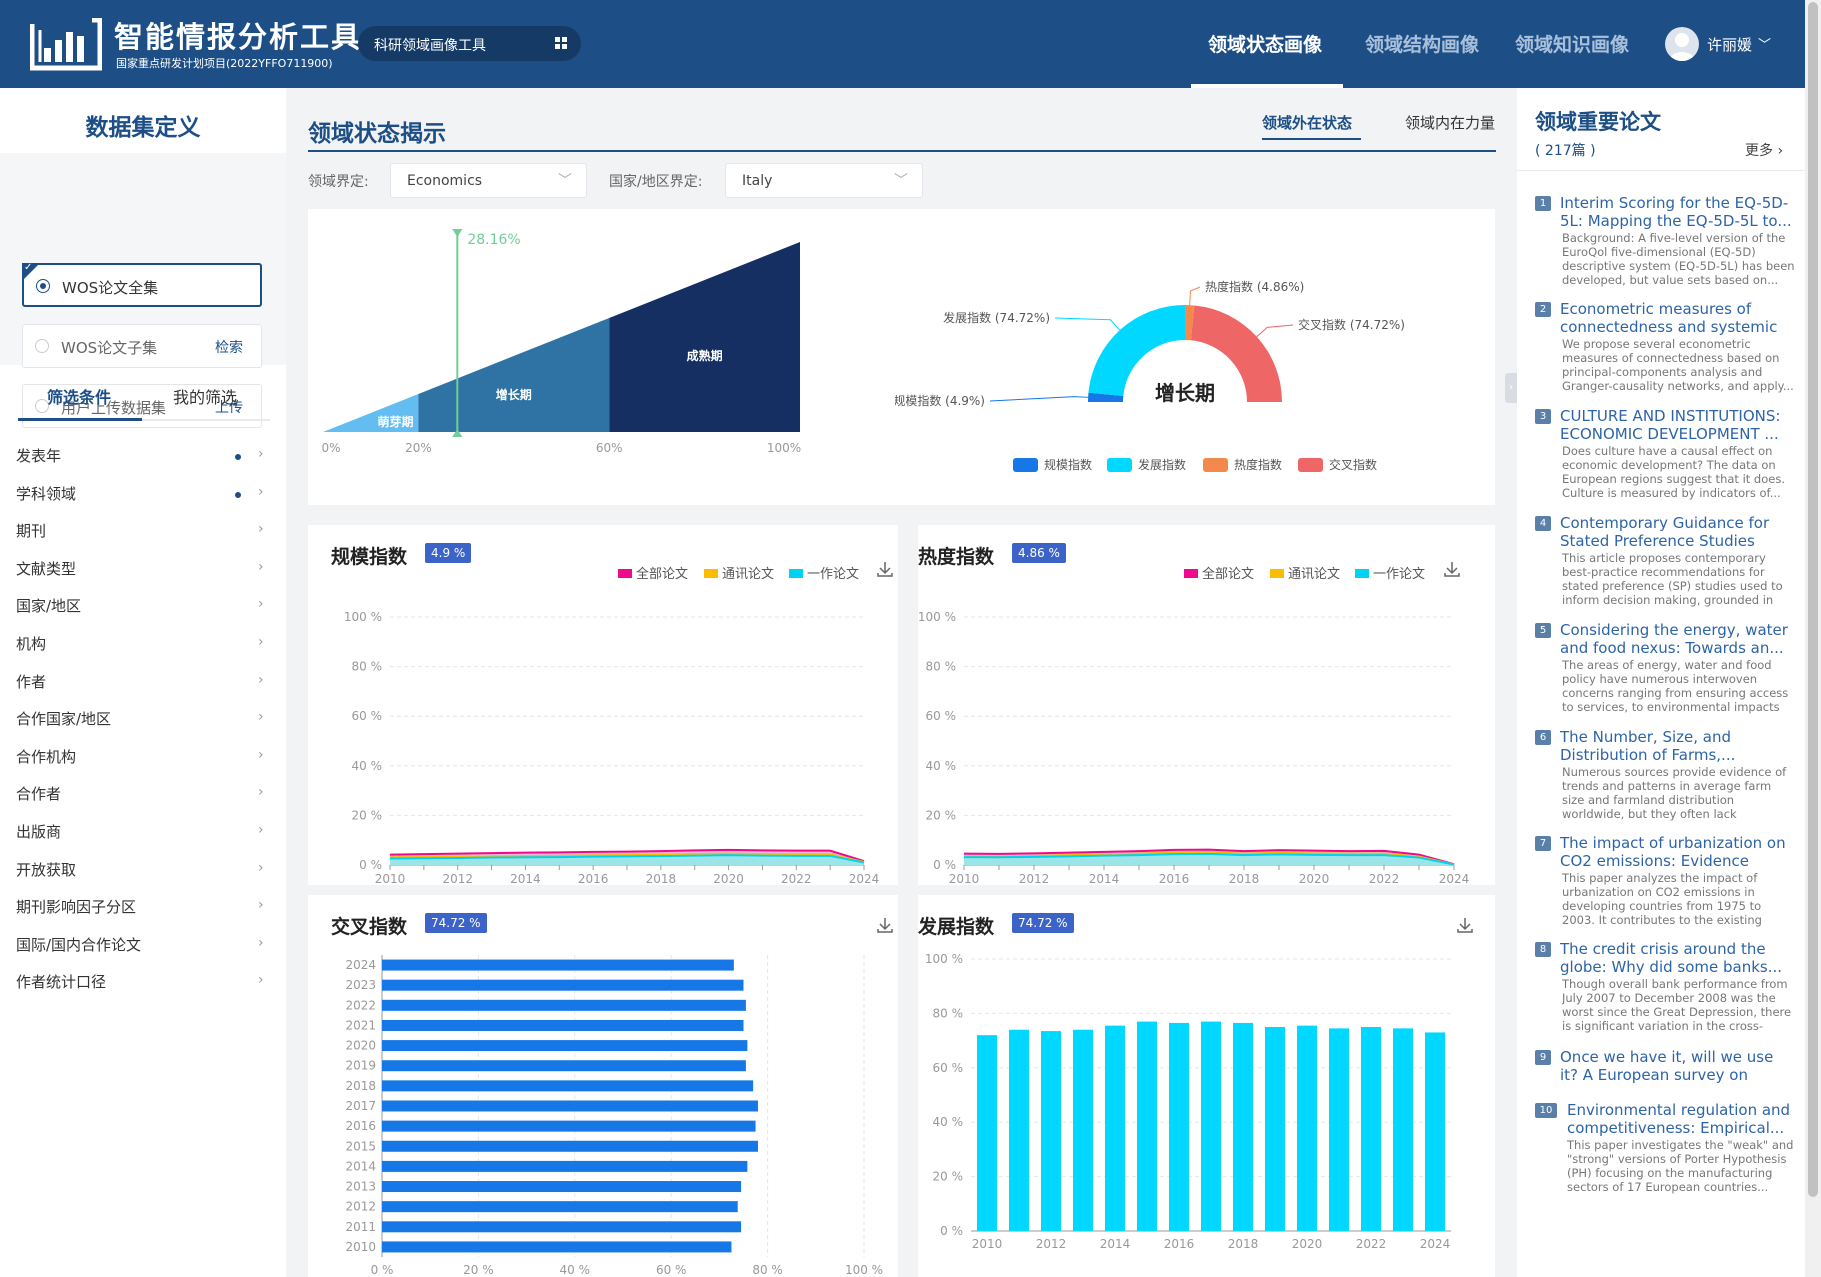  I want to click on filter-item: 期刊影响因子分区 ›, so click(143, 908).